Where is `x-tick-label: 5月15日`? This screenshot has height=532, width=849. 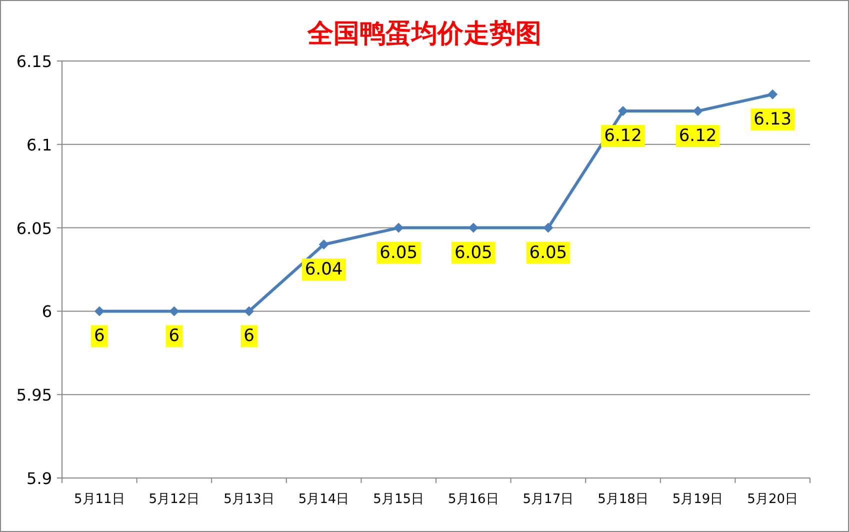 x-tick-label: 5月15日 is located at coordinates (398, 499).